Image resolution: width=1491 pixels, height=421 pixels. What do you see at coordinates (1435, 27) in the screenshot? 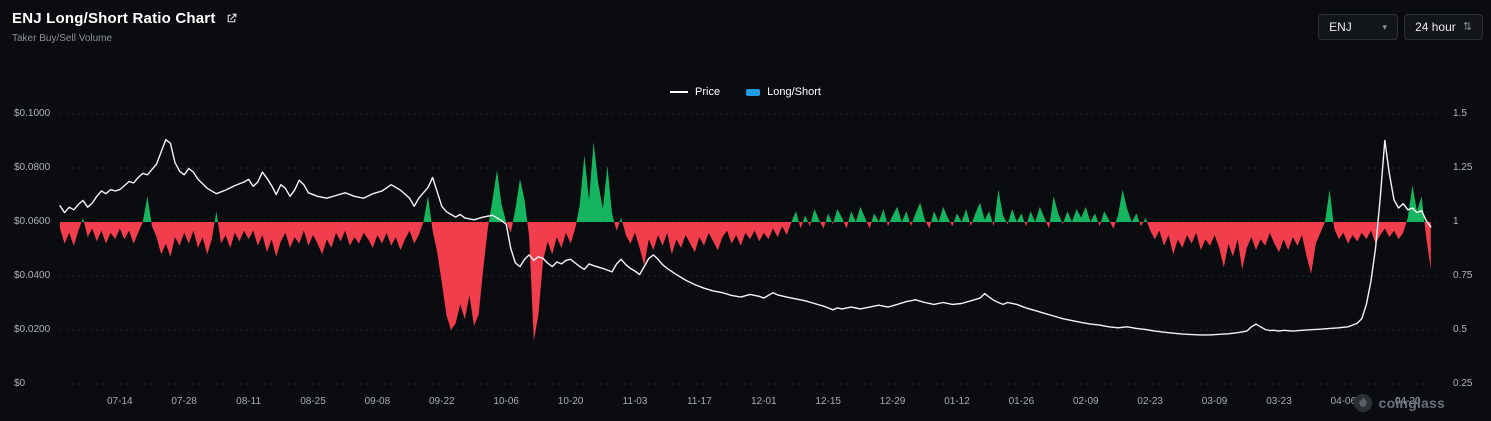
I see `interval-select-value: 24 hour` at bounding box center [1435, 27].